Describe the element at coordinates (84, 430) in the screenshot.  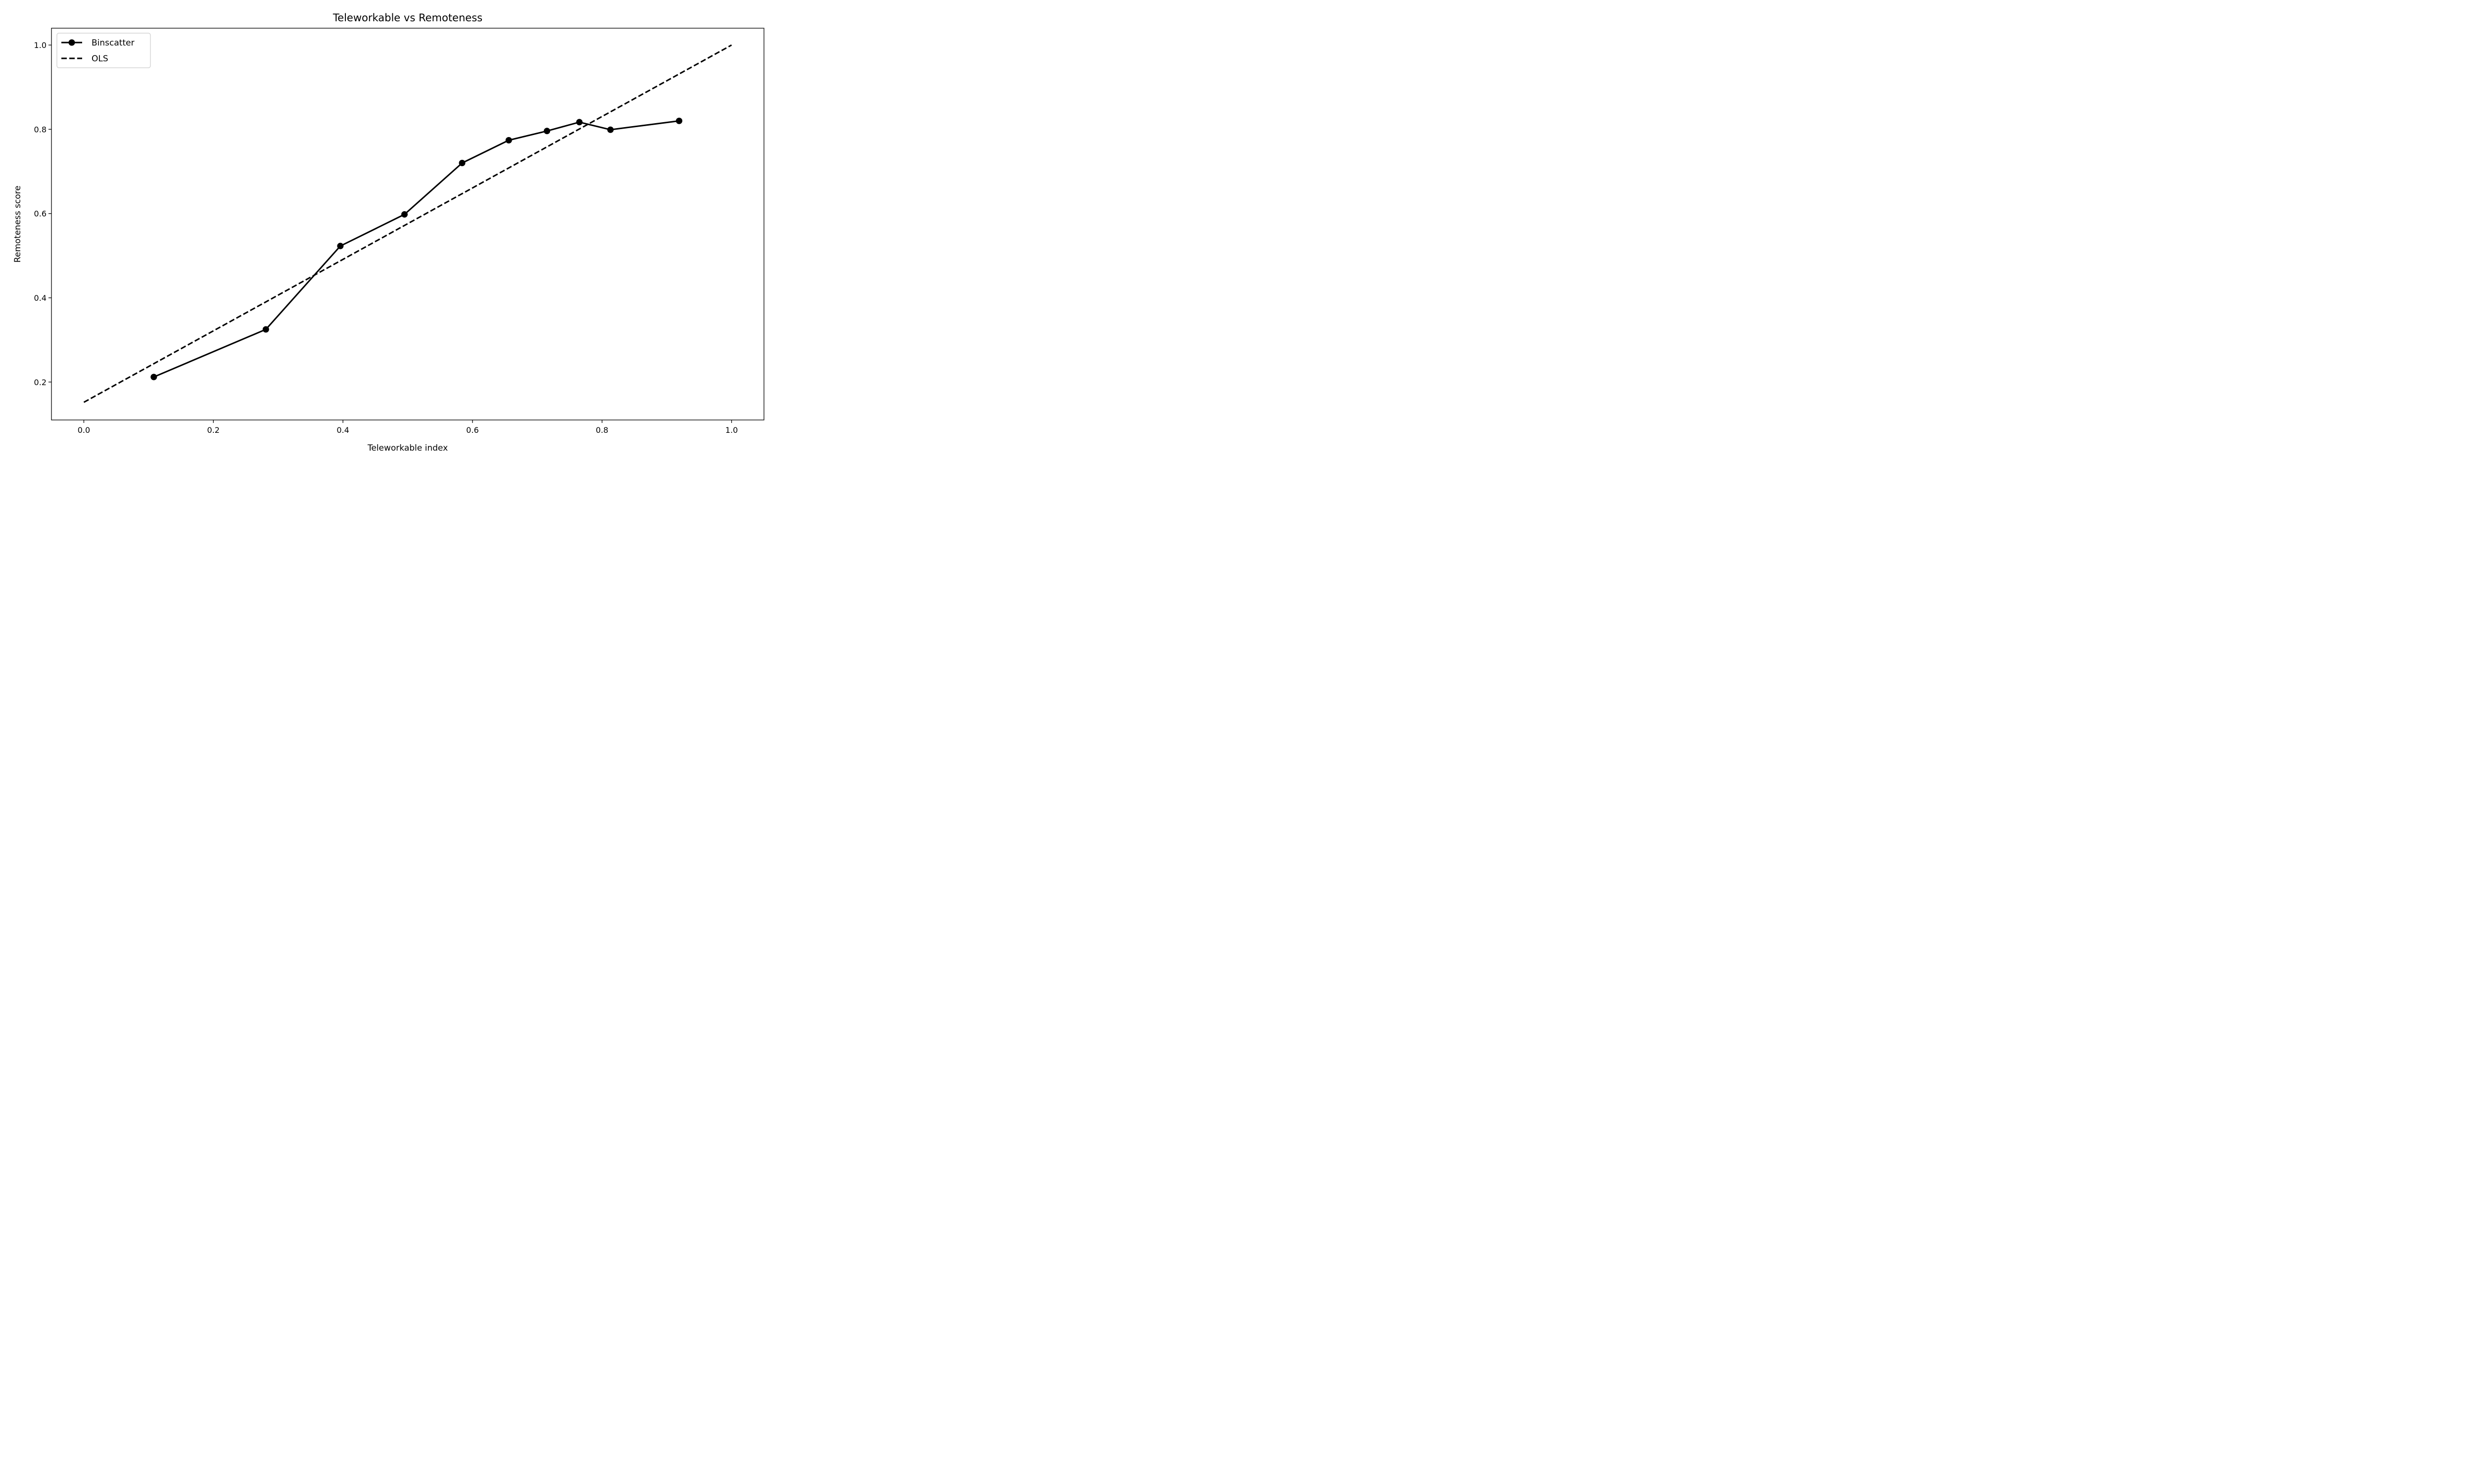
I see `x-tick-label: 0.0` at that location.